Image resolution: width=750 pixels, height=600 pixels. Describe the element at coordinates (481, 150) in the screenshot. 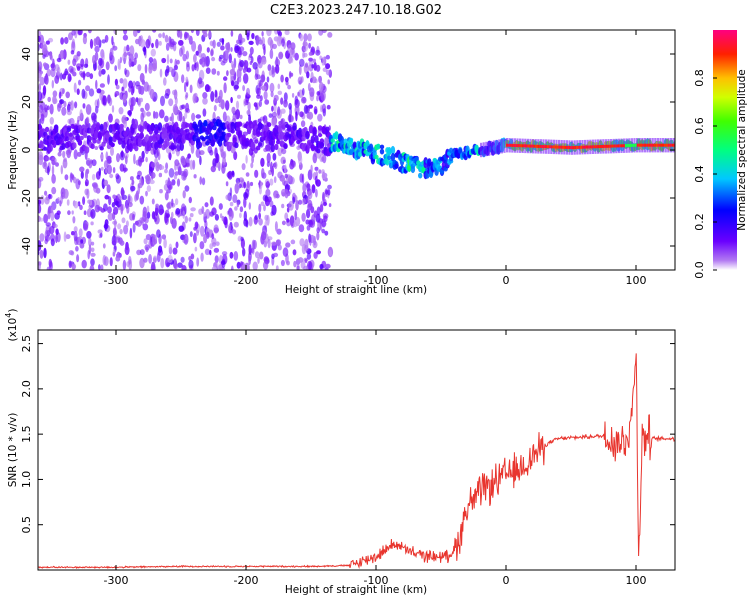

I see `heat-halo-cell` at that location.